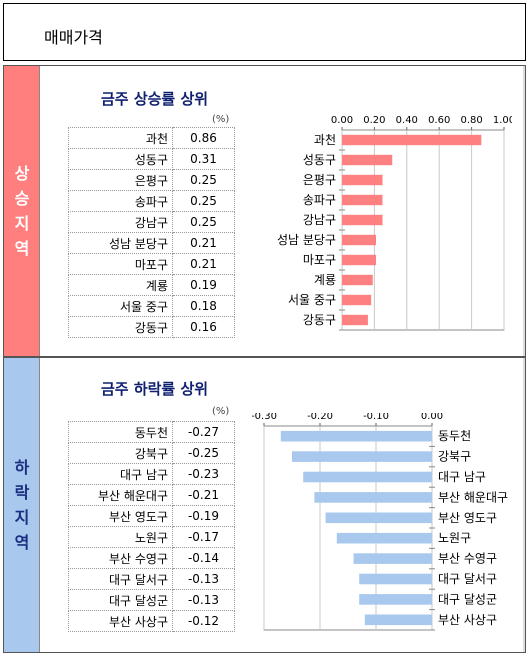  Describe the element at coordinates (407, 120) in the screenshot. I see `tick-label: 0.40` at that location.